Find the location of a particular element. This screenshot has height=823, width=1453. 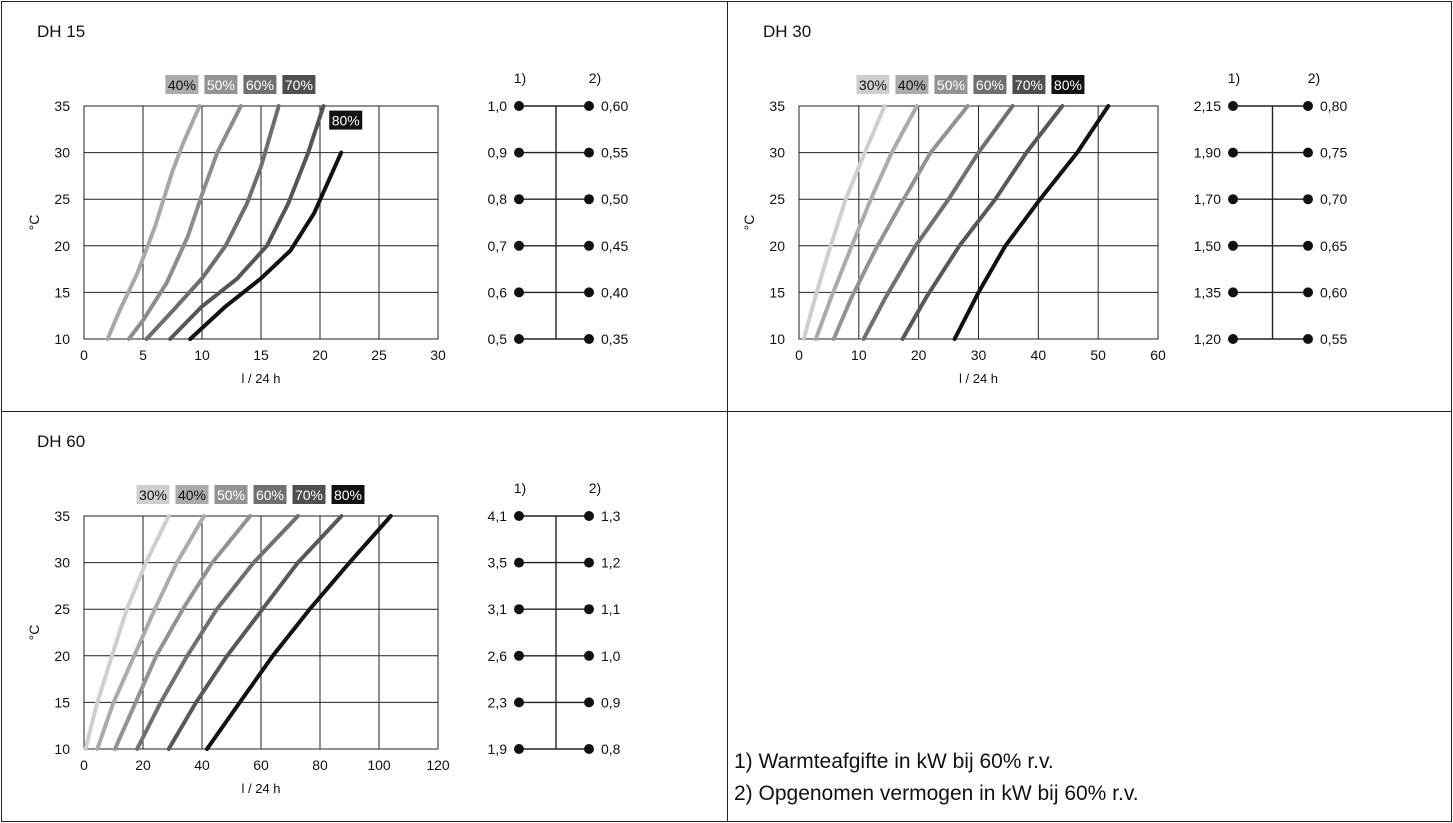

x-tick-label: 20 is located at coordinates (143, 765).